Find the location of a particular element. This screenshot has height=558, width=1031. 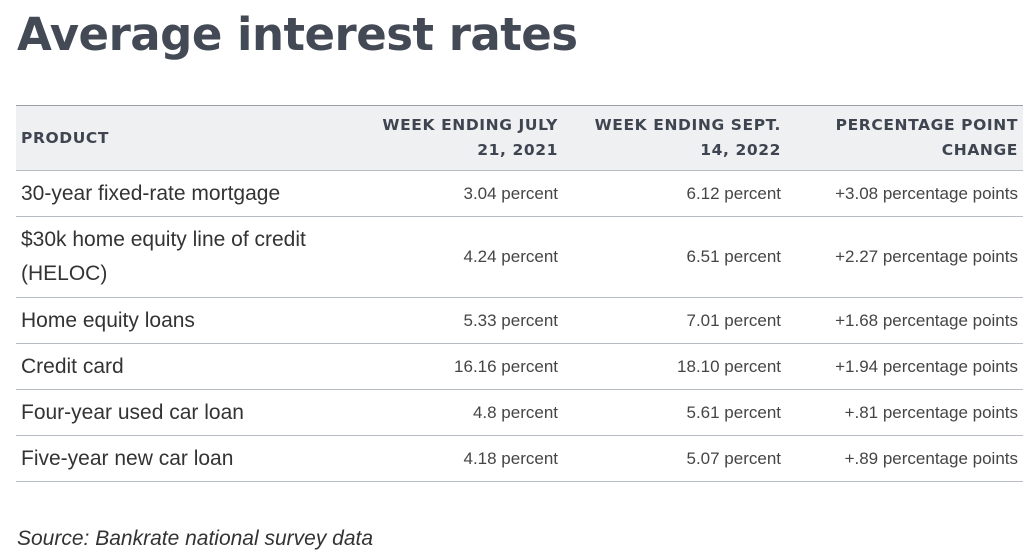

cell-change: +3.08 percentage points is located at coordinates (904, 193).